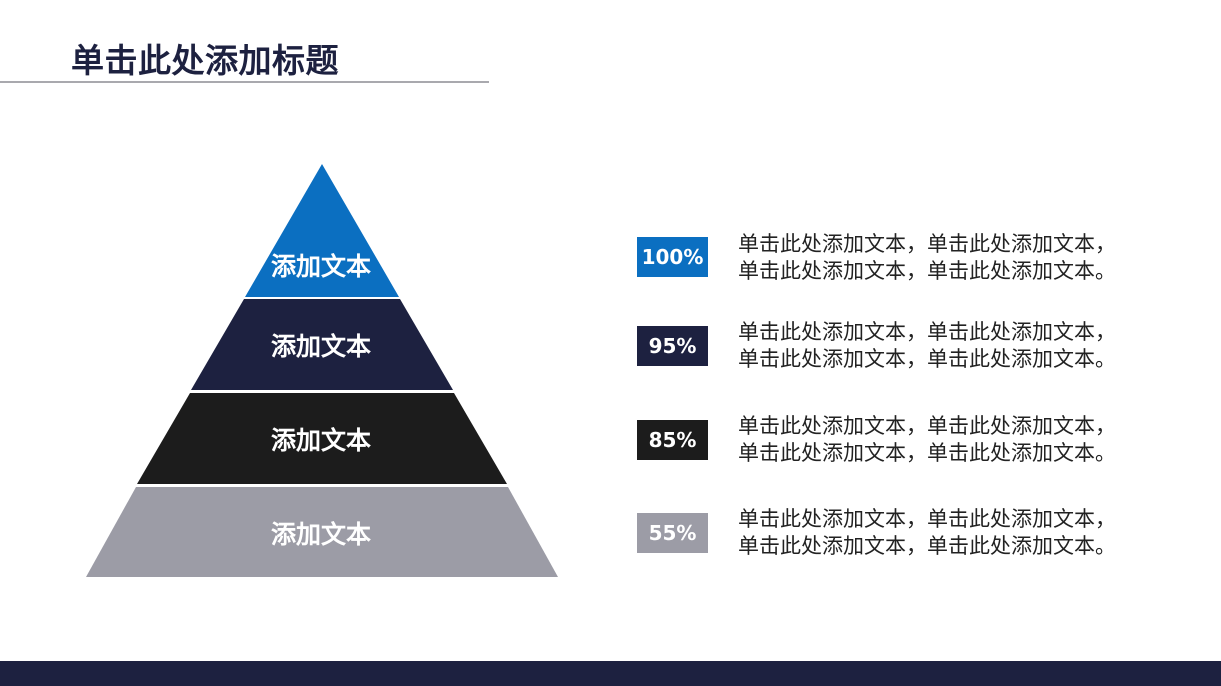 This screenshot has width=1221, height=686. What do you see at coordinates (672, 533) in the screenshot?
I see `percentage-badge: 55%` at bounding box center [672, 533].